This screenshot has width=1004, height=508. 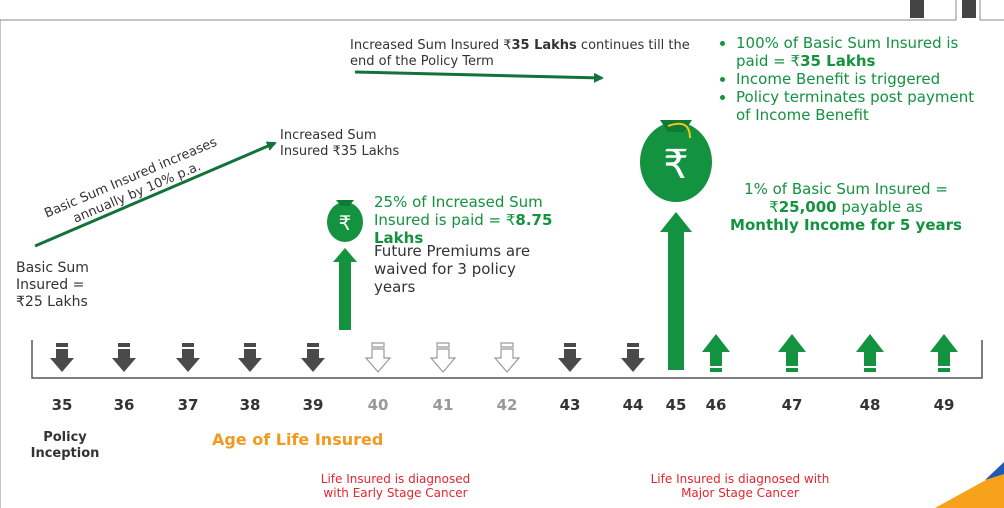 I want to click on age-label: 43, so click(x=570, y=405).